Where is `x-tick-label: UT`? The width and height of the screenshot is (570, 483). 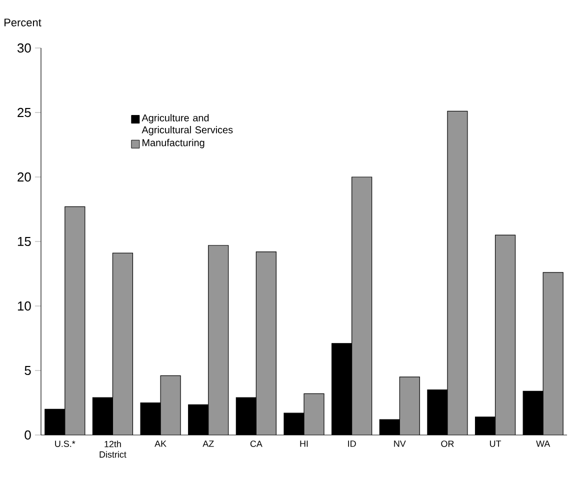
x-tick-label: UT is located at coordinates (496, 443).